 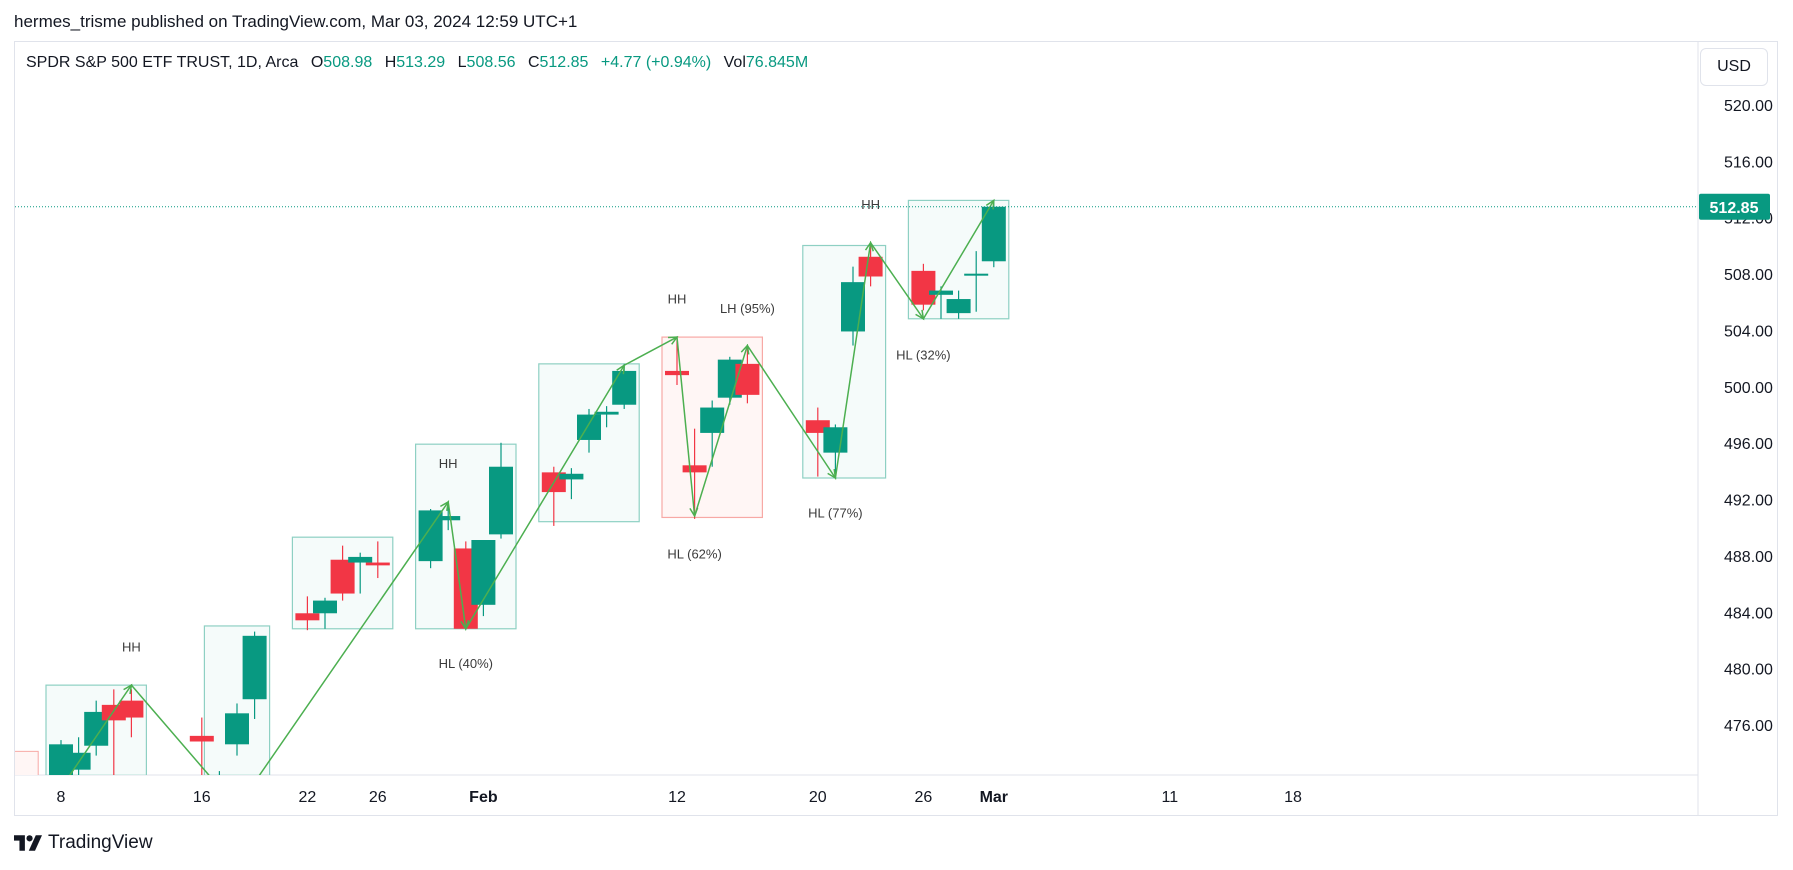 I want to click on last-price-tag, so click(x=1734, y=206).